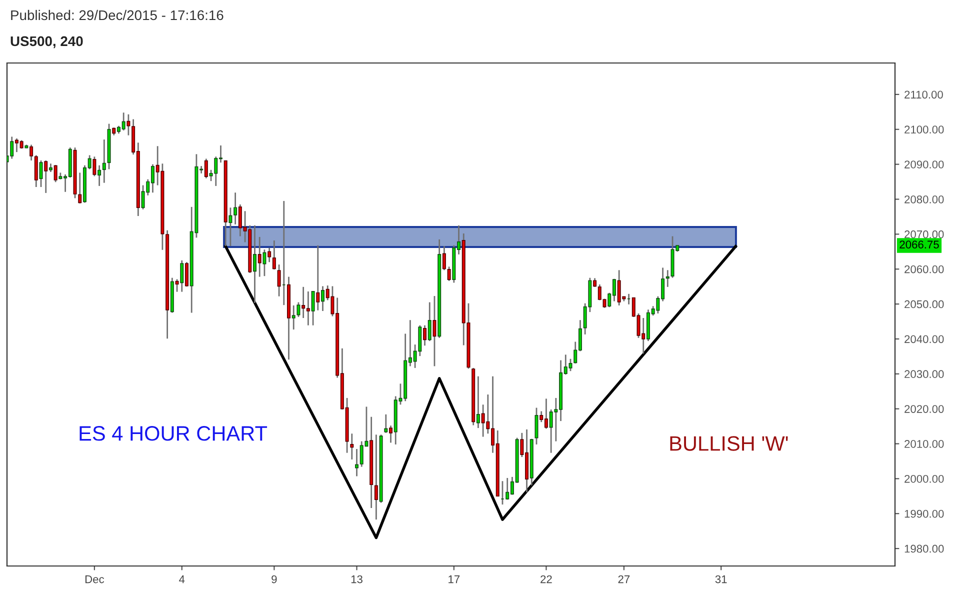 The height and width of the screenshot is (594, 956). What do you see at coordinates (924, 374) in the screenshot?
I see `y-tick-label: 2030.00` at bounding box center [924, 374].